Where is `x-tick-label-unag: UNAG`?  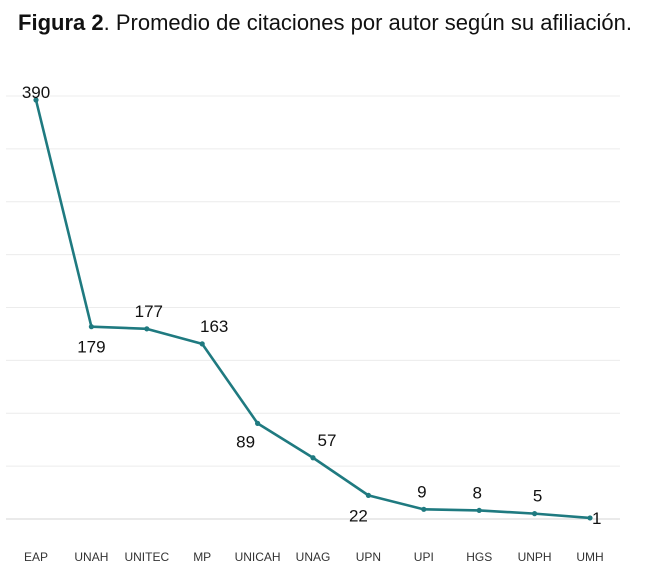
x-tick-label-unag: UNAG is located at coordinates (313, 557).